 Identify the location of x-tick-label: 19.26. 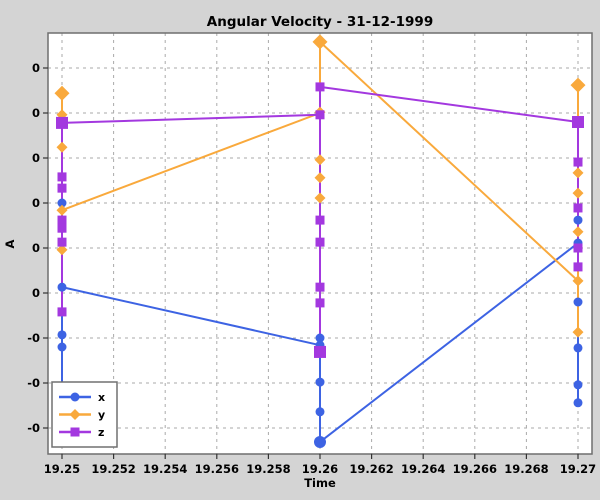
(320, 469).